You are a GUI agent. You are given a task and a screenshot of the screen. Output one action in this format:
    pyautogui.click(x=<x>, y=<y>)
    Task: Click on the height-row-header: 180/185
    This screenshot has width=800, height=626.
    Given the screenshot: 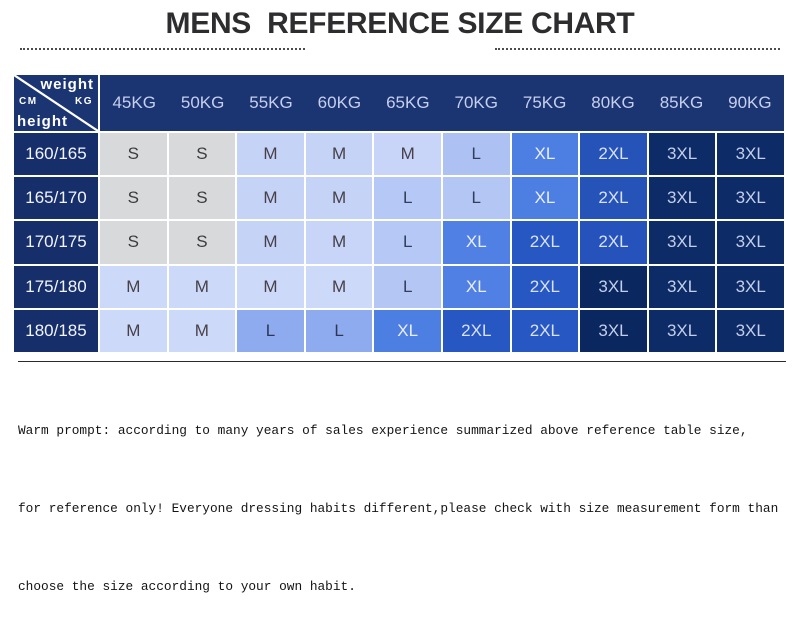 What is the action you would take?
    pyautogui.click(x=56, y=330)
    